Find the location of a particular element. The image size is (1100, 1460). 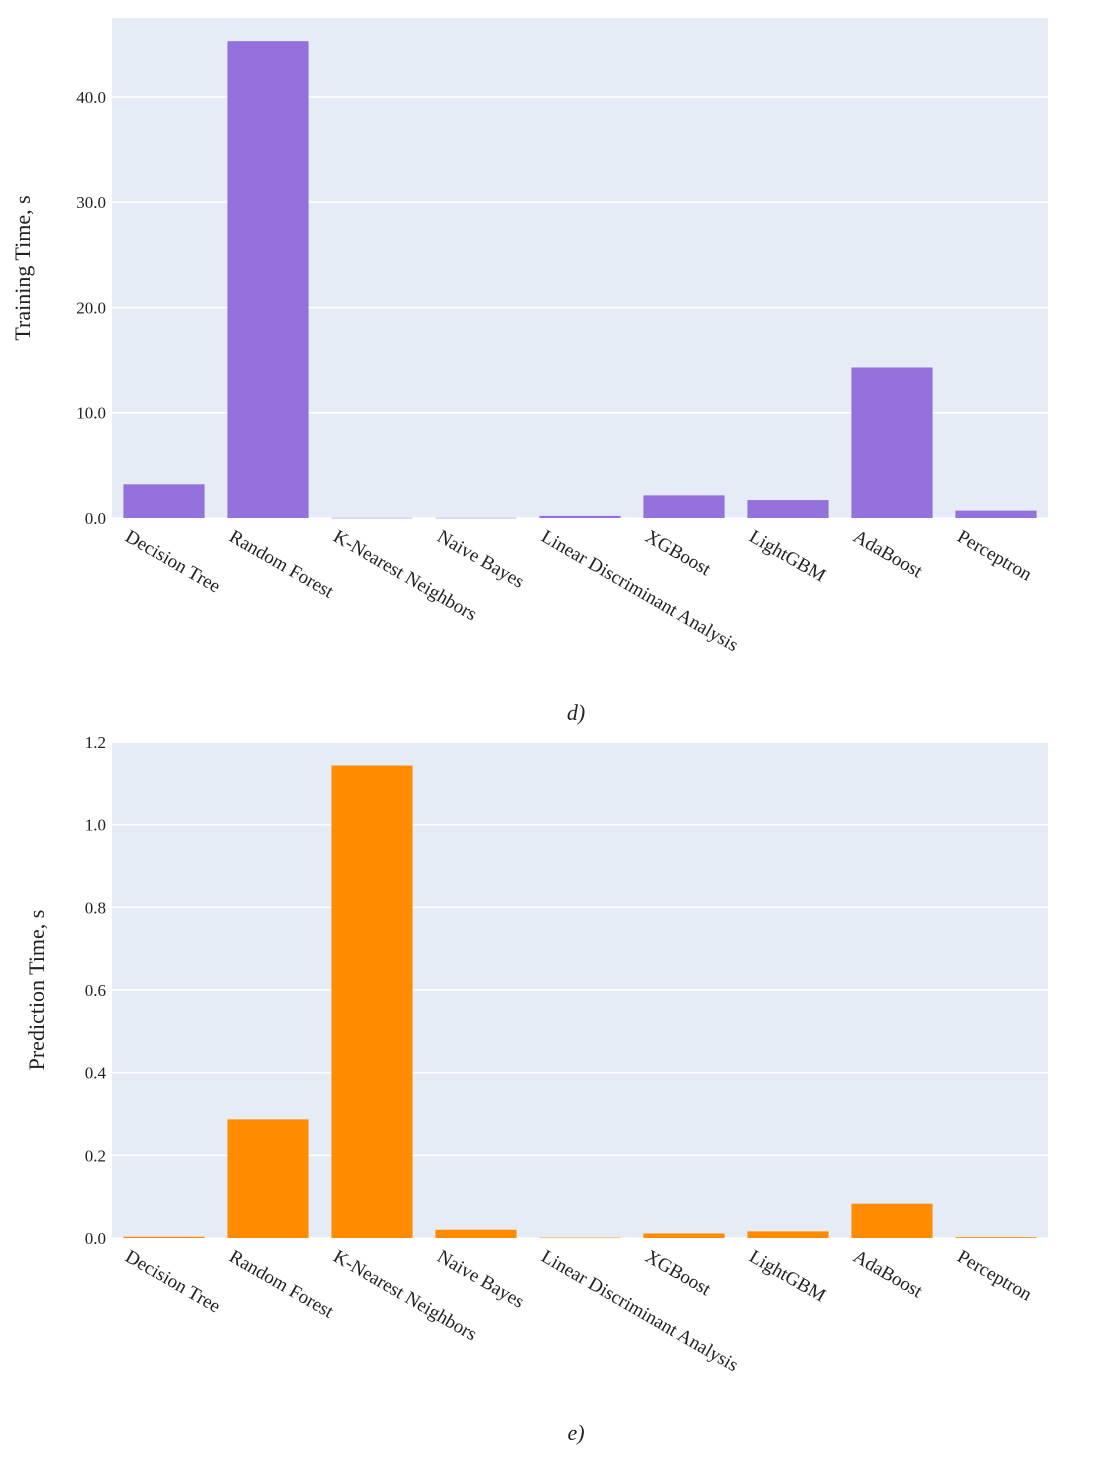

panel-caption: d) is located at coordinates (576, 712).